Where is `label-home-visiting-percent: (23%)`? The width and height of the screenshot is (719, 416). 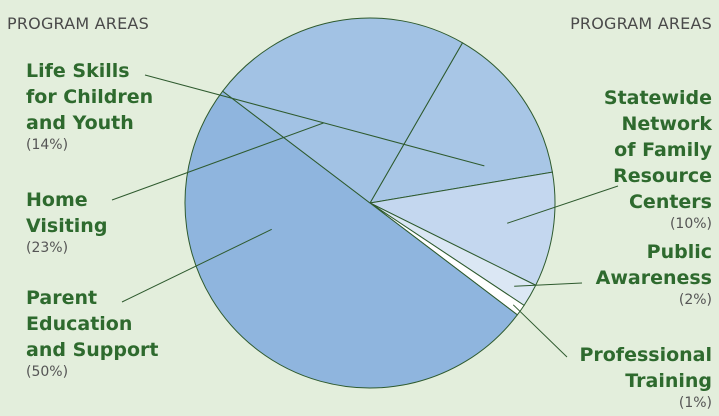 label-home-visiting-percent: (23%) is located at coordinates (47, 248).